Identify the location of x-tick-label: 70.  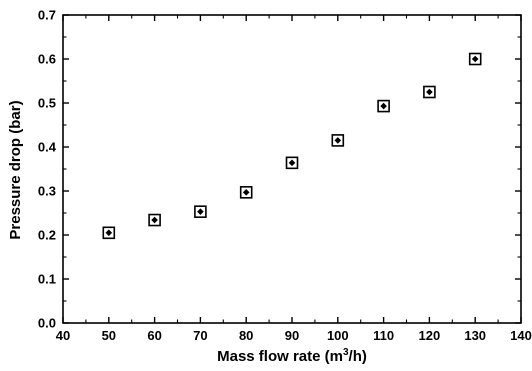
(200, 335).